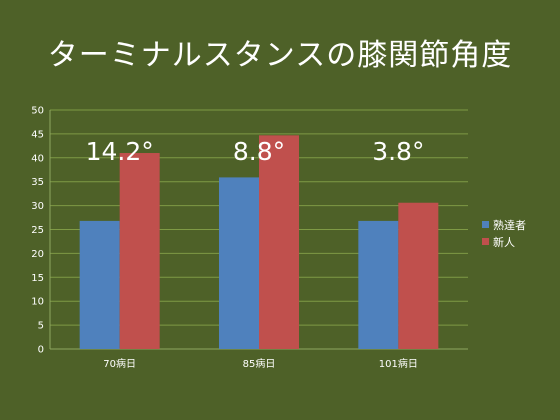  I want to click on y-tick-label: 50, so click(37, 111).